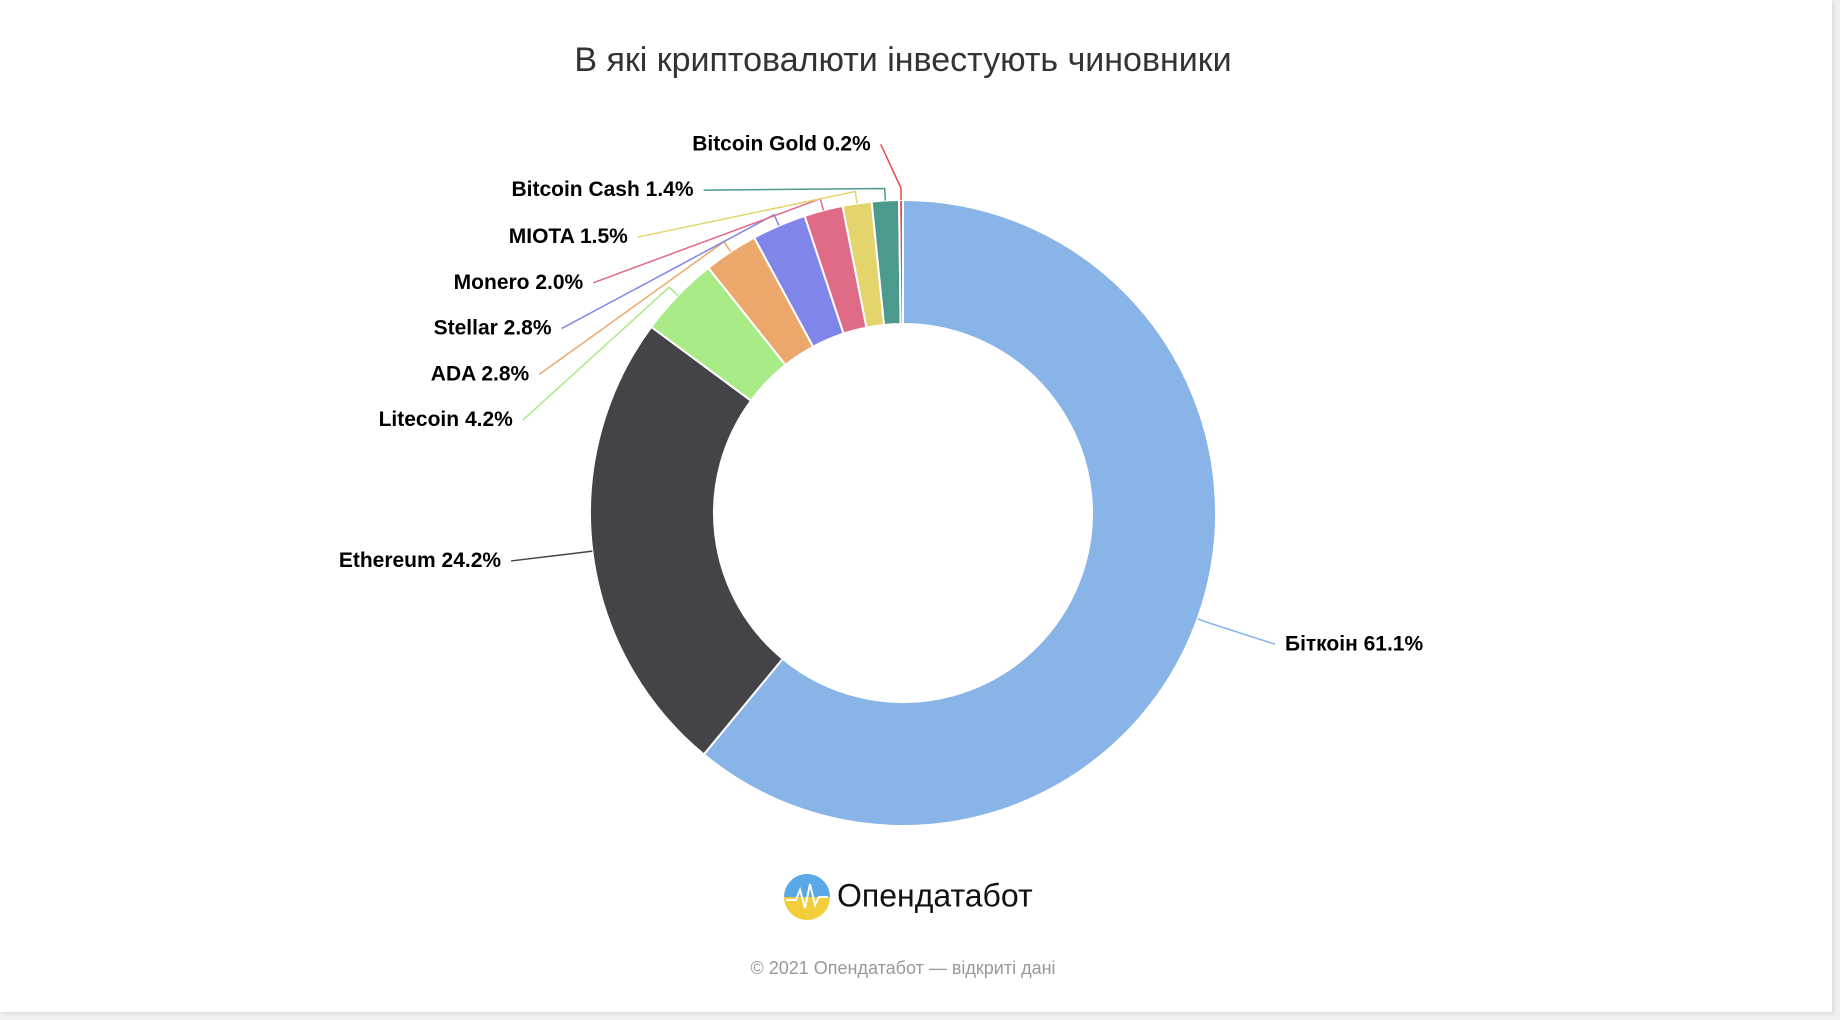 The width and height of the screenshot is (1840, 1020). Describe the element at coordinates (466, 327) in the screenshot. I see `category-name: Stellar` at that location.